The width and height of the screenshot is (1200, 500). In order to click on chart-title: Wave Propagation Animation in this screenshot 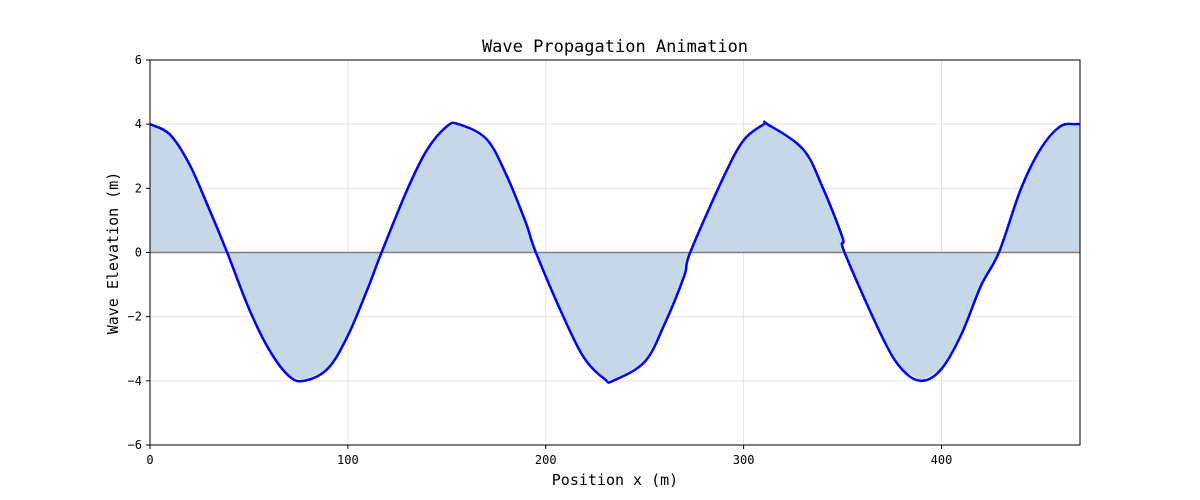, I will do `click(615, 47)`.